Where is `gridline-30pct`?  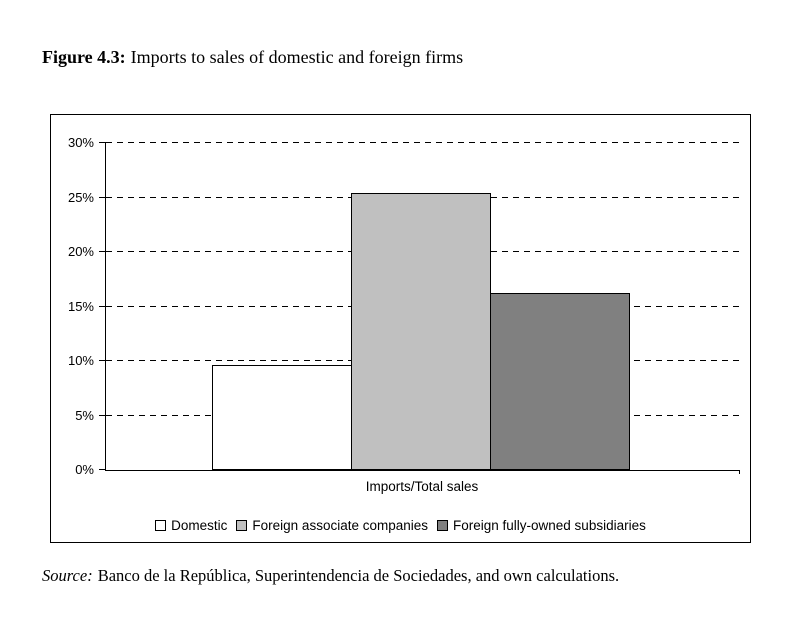 gridline-30pct is located at coordinates (423, 142).